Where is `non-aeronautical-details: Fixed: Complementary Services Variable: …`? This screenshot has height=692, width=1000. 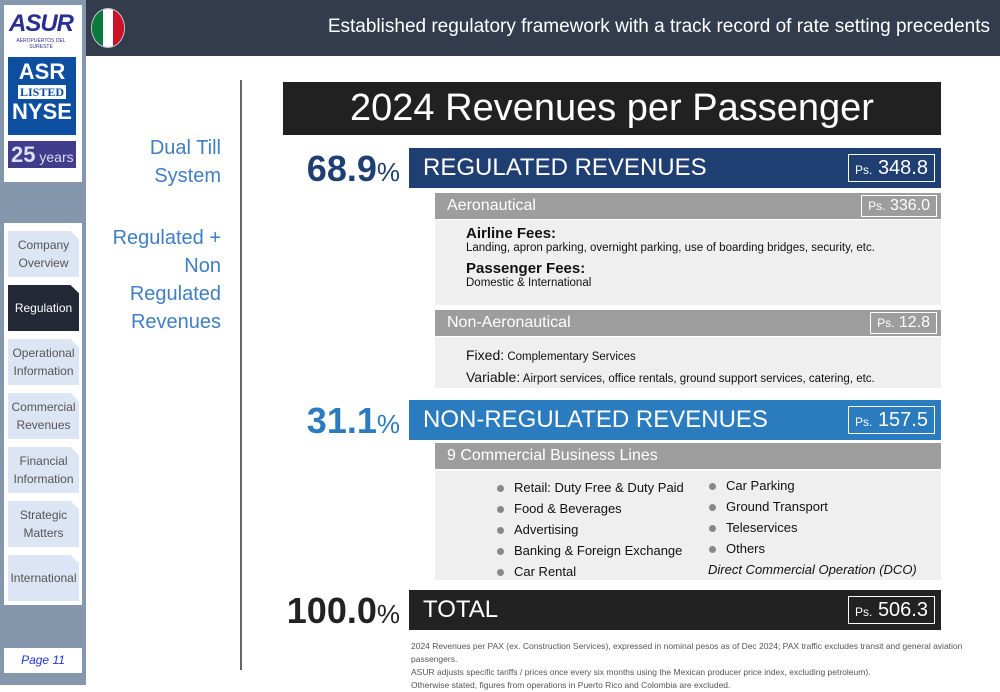 non-aeronautical-details: Fixed: Complementary Services Variable: … is located at coordinates (688, 362).